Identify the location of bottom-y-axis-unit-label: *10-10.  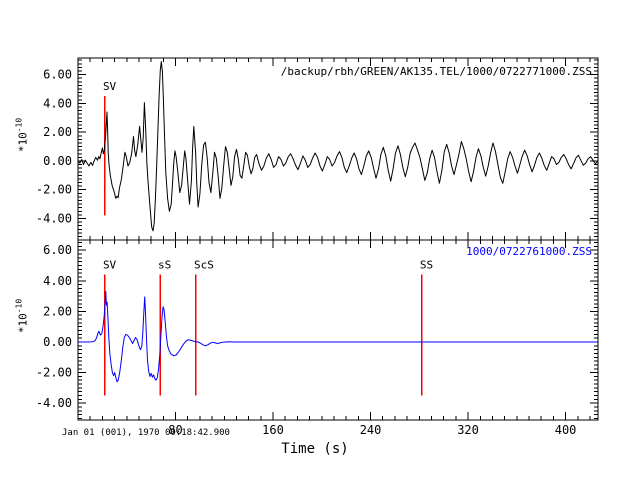
(22, 316).